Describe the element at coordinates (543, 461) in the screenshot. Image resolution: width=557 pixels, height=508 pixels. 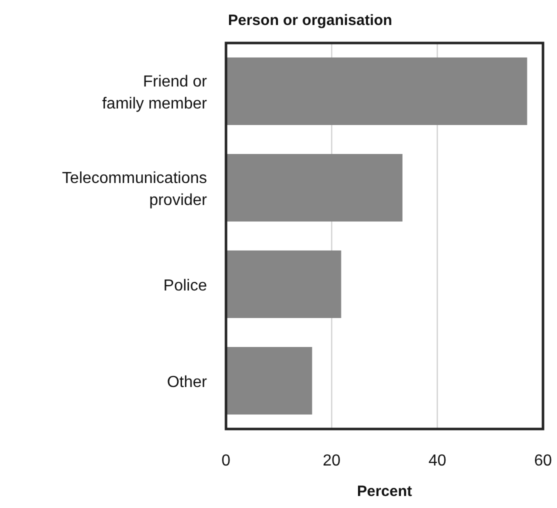
I see `x-tick-label: 60` at that location.